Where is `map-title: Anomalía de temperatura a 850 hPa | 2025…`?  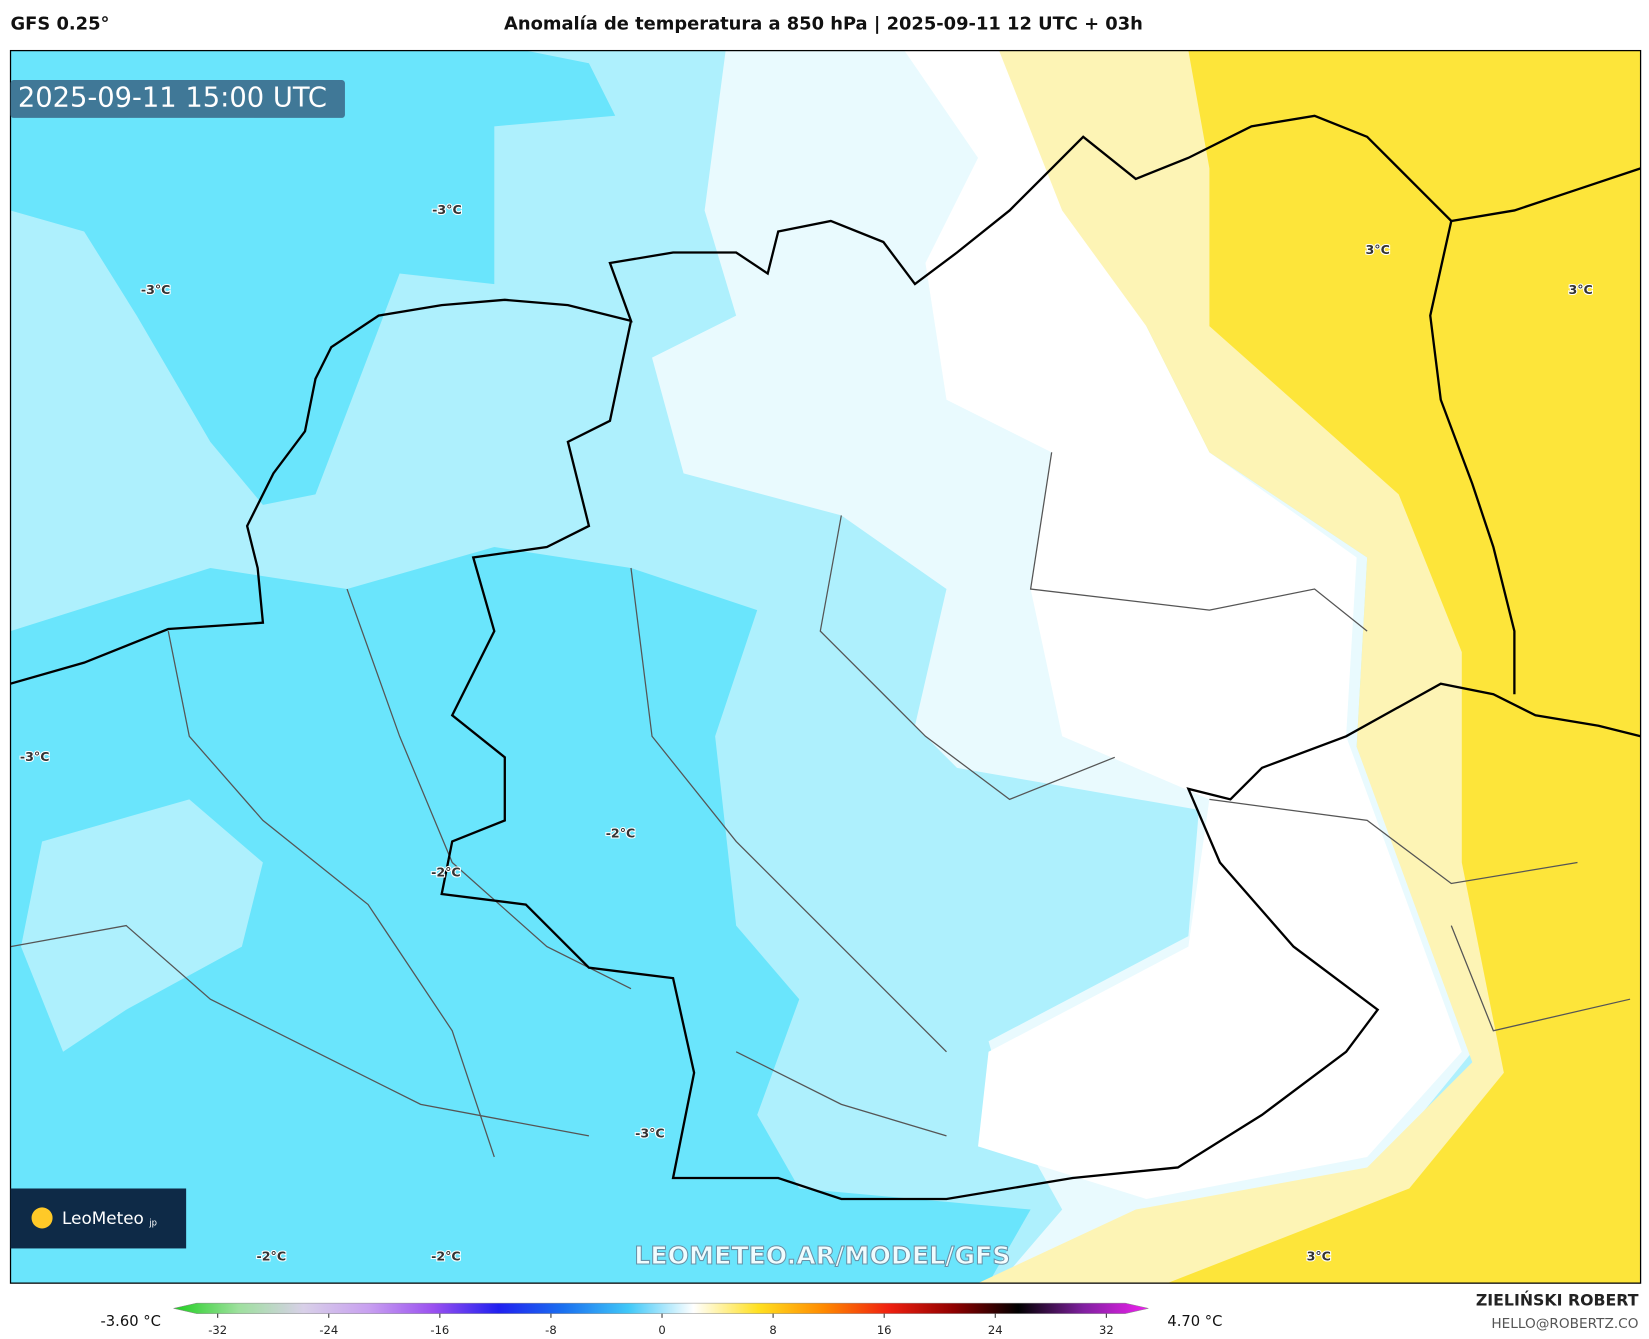 map-title: Anomalía de temperatura a 850 hPa | 2025… is located at coordinates (823, 23).